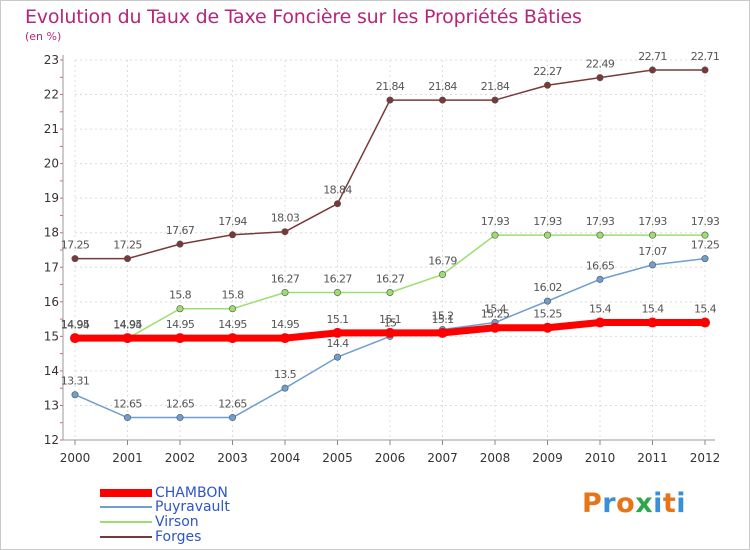 The width and height of the screenshot is (750, 550). Describe the element at coordinates (51, 371) in the screenshot. I see `y-tick-label: 14` at that location.